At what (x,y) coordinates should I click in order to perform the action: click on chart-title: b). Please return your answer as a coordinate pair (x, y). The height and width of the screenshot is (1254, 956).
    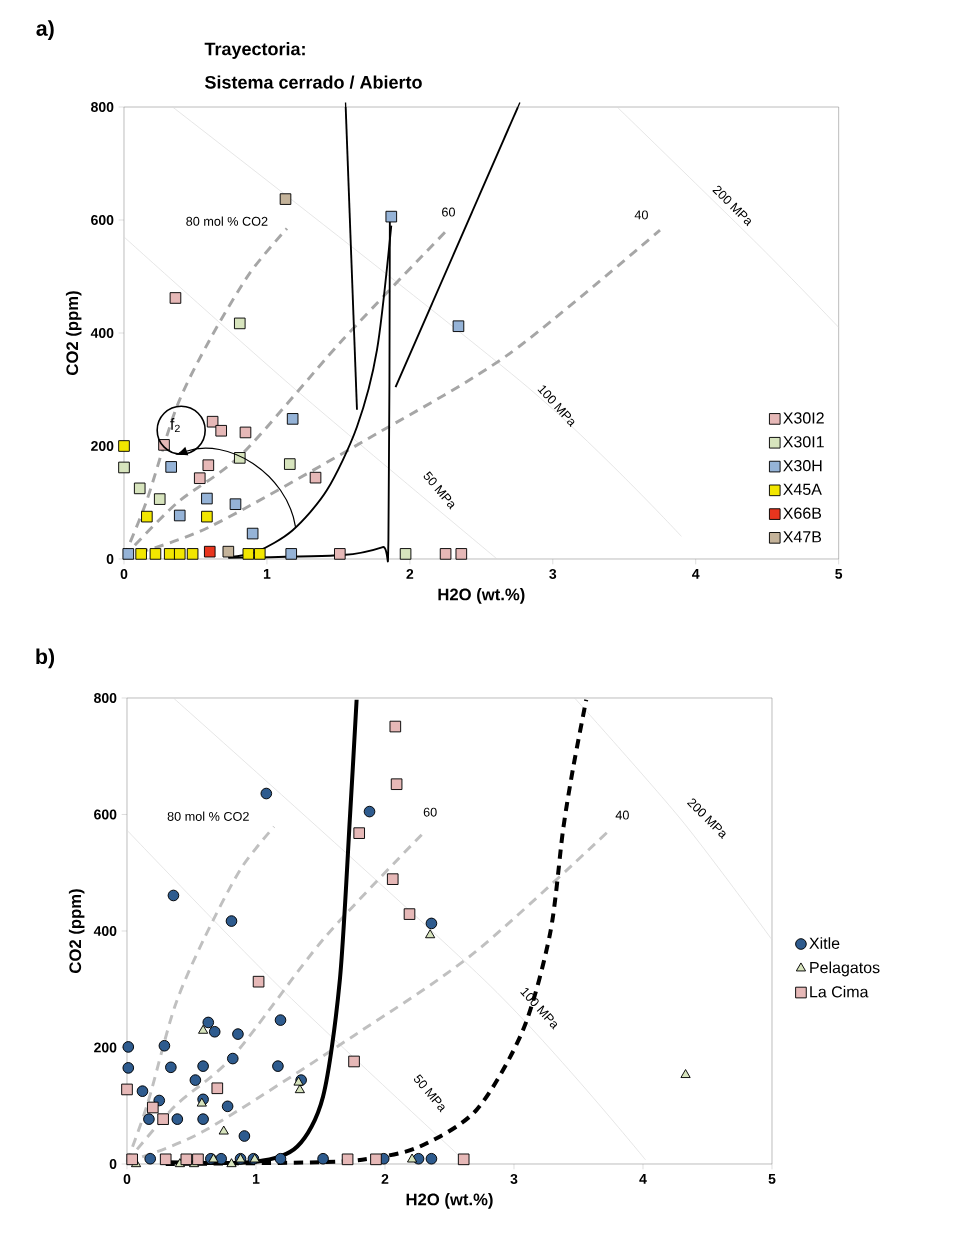
    Looking at the image, I should click on (45, 658).